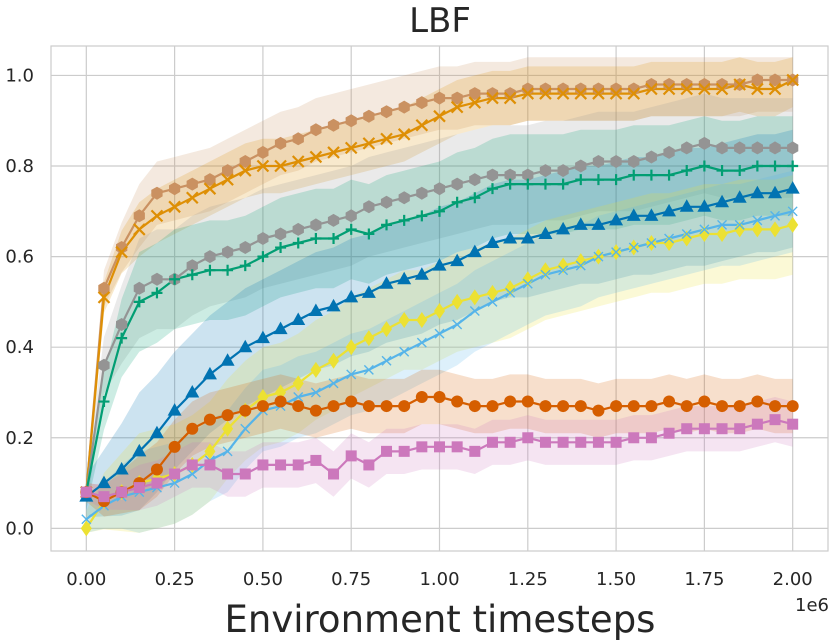  What do you see at coordinates (440, 619) in the screenshot?
I see `x-axis-label: Environment timesteps` at bounding box center [440, 619].